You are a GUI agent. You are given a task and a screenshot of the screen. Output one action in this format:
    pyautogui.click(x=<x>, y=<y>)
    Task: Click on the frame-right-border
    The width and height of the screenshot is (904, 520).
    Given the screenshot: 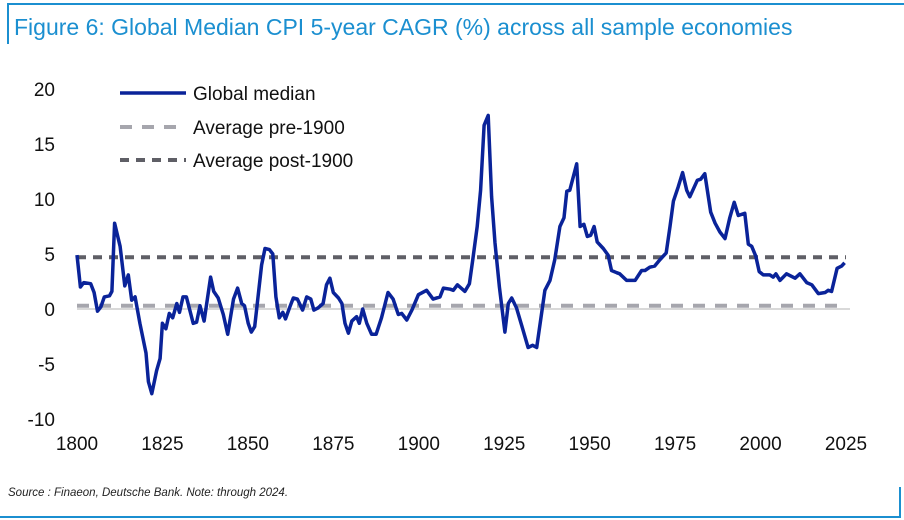 What is the action you would take?
    pyautogui.click(x=900, y=502)
    